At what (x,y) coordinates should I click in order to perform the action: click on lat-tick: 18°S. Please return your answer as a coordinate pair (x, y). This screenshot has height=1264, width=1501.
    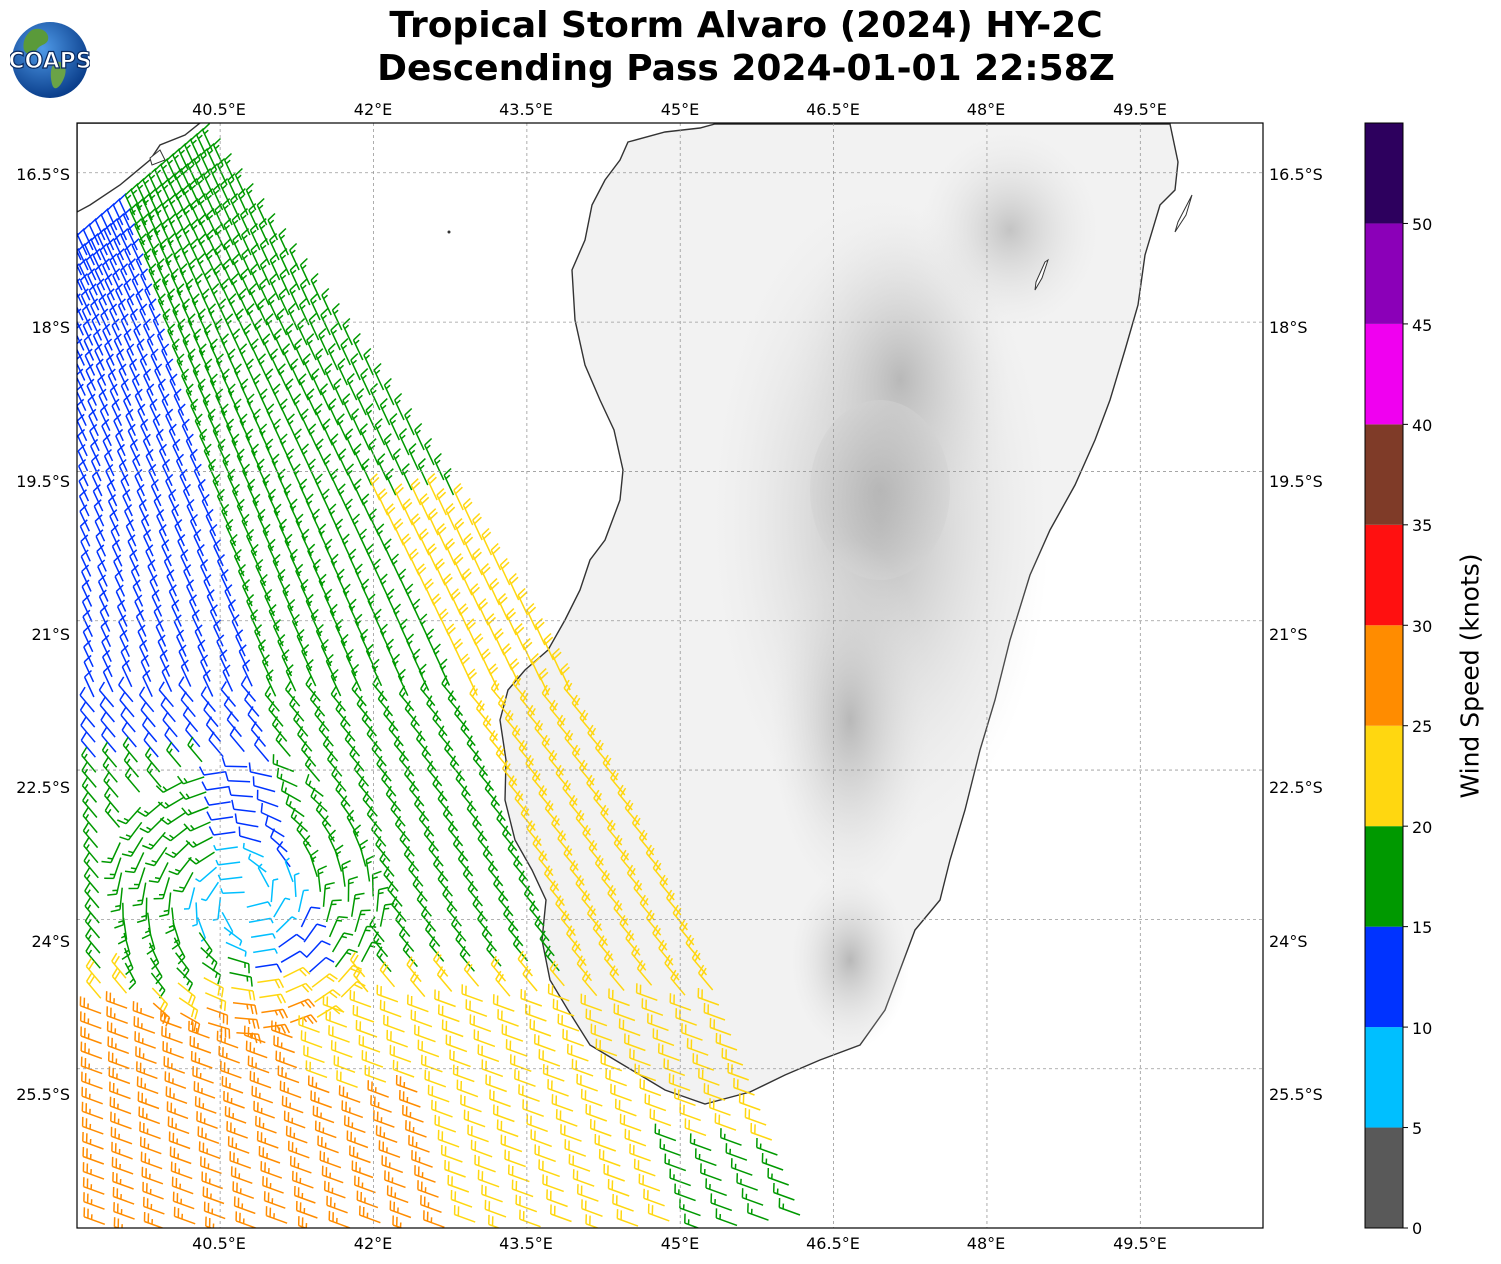
    Looking at the image, I should click on (1288, 327).